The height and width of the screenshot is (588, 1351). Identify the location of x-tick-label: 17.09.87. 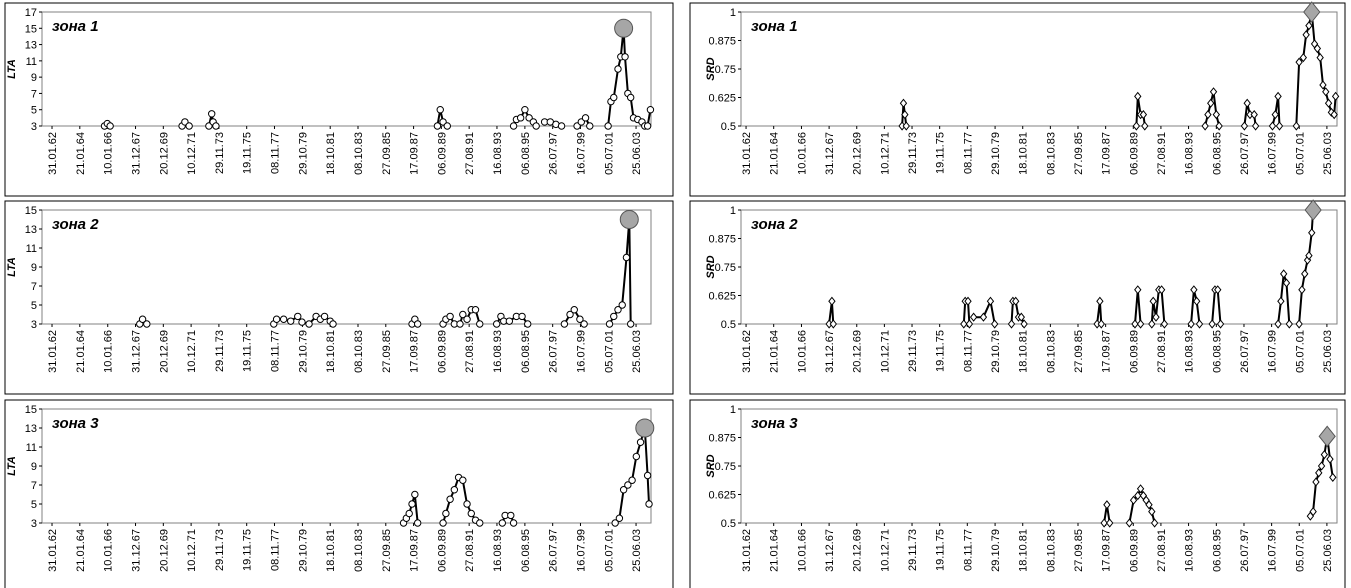
(1107, 153).